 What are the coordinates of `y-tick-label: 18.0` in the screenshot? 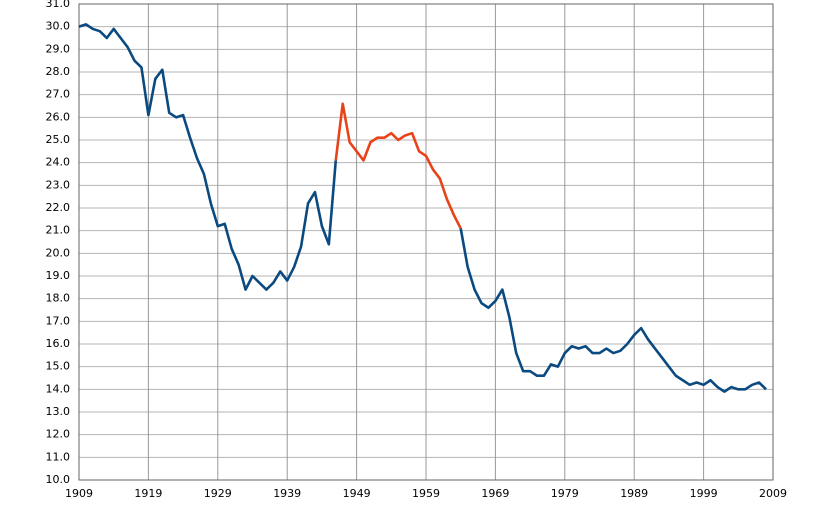 It's located at (58, 298).